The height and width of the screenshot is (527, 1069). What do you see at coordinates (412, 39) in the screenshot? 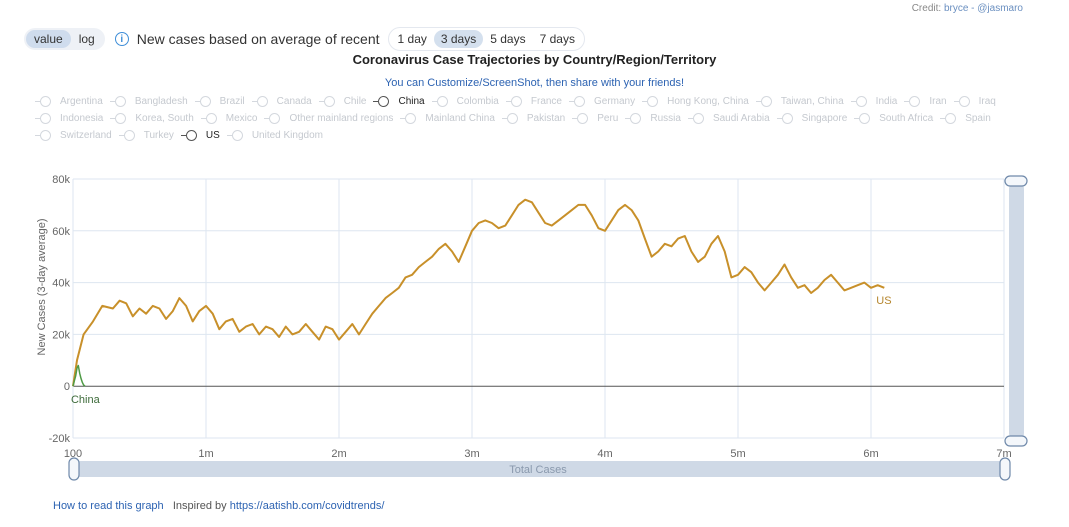
I see `day-1-button: 1 day` at bounding box center [412, 39].